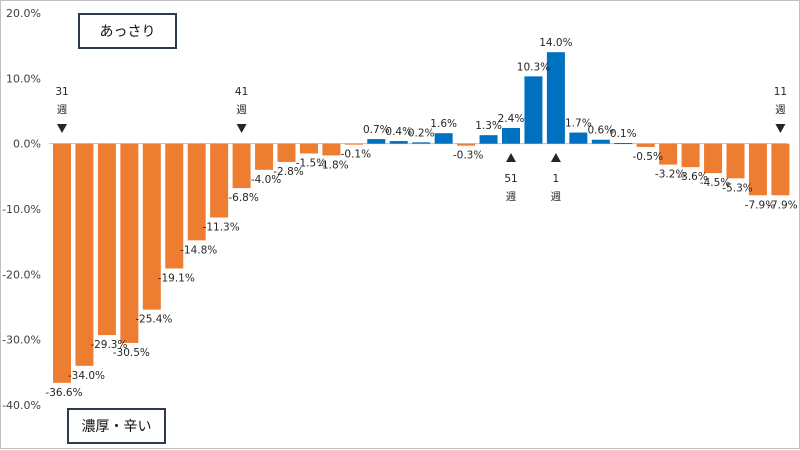 The height and width of the screenshot is (450, 800). What do you see at coordinates (241, 92) in the screenshot?
I see `week-number: 41` at bounding box center [241, 92].